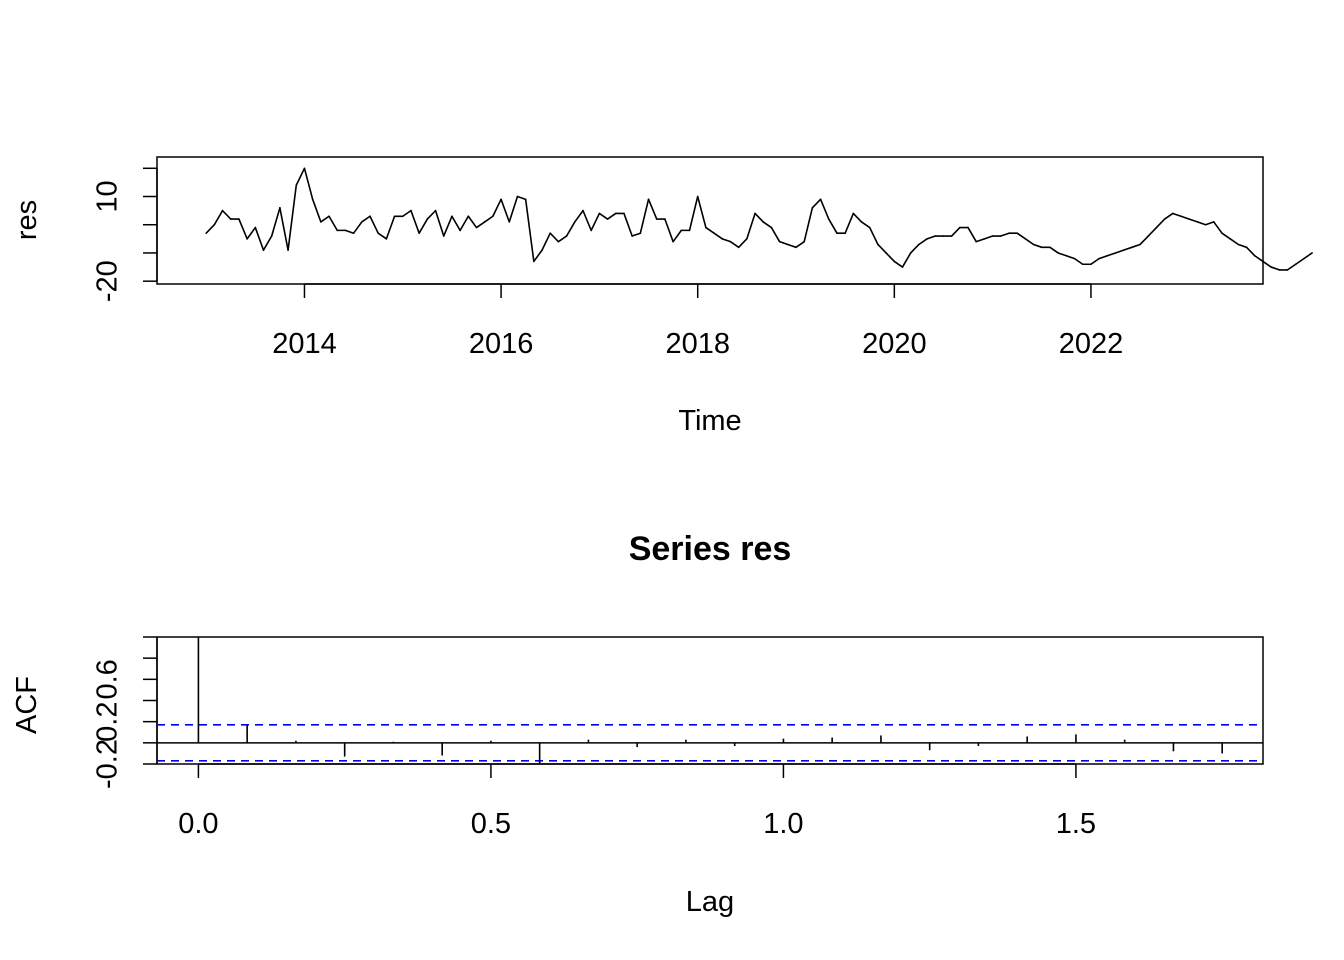 The image size is (1344, 960). What do you see at coordinates (783, 824) in the screenshot?
I see `acf-x-tick-label: 1.0` at bounding box center [783, 824].